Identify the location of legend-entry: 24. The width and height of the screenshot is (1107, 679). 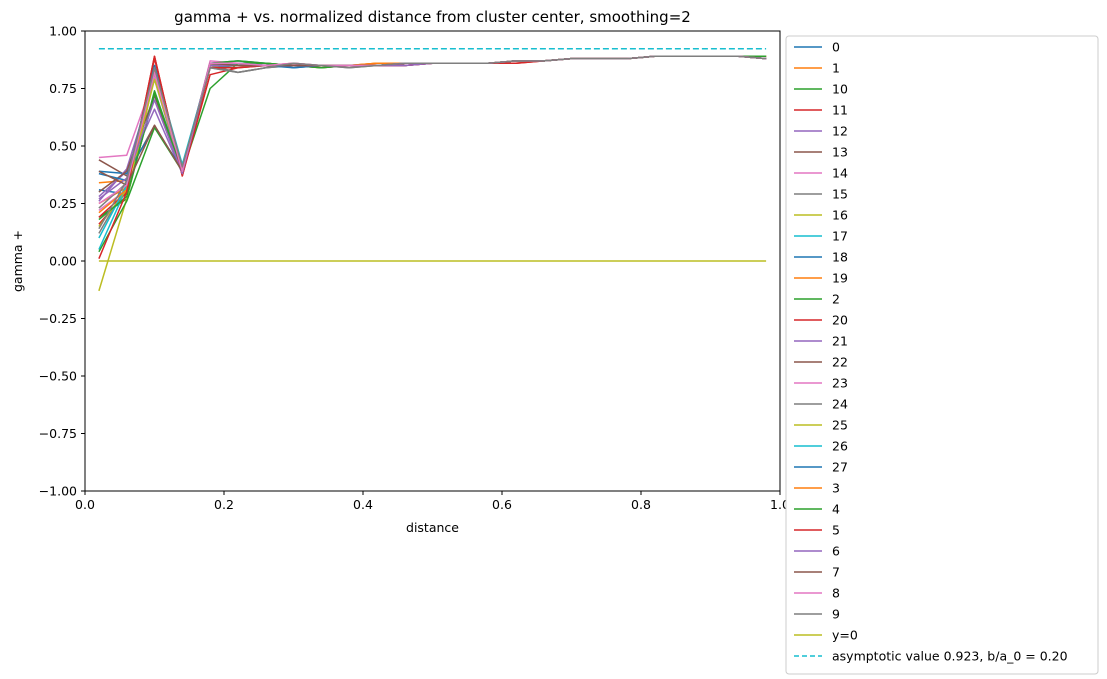
(821, 404).